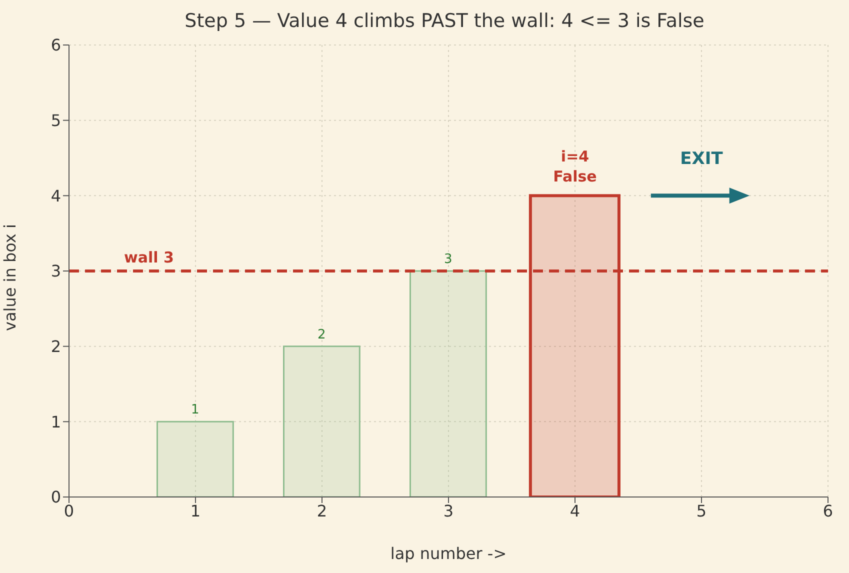 This screenshot has width=849, height=573. I want to click on data-label: 2, so click(322, 334).